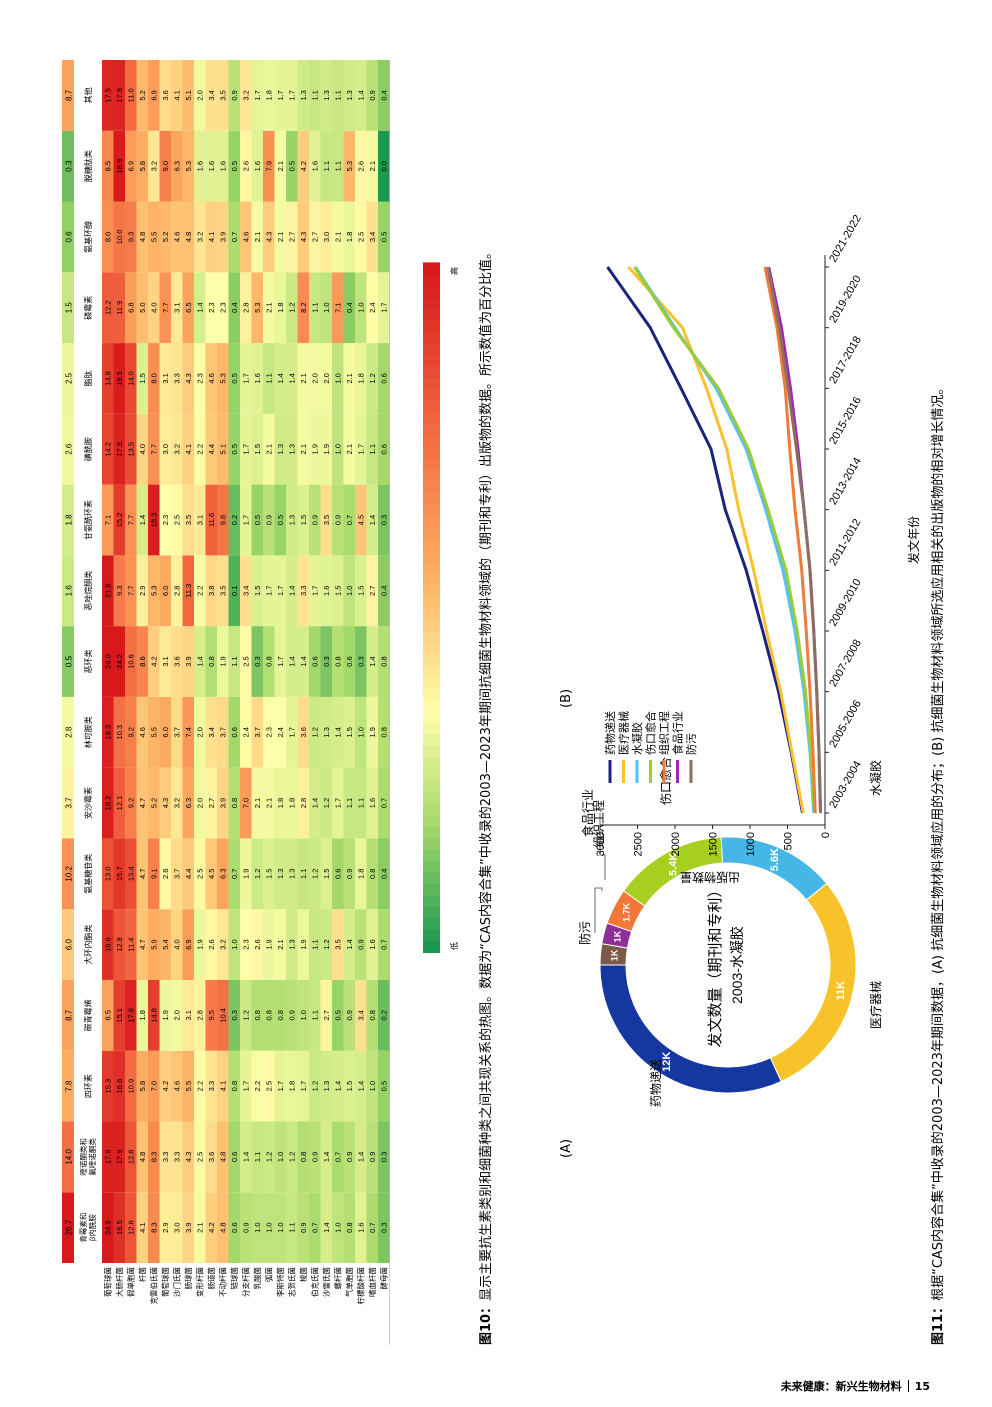 Image resolution: width=992 pixels, height=1407 pixels. I want to click on heatmap-row-label: 李斯特菌, so click(280, 1282).